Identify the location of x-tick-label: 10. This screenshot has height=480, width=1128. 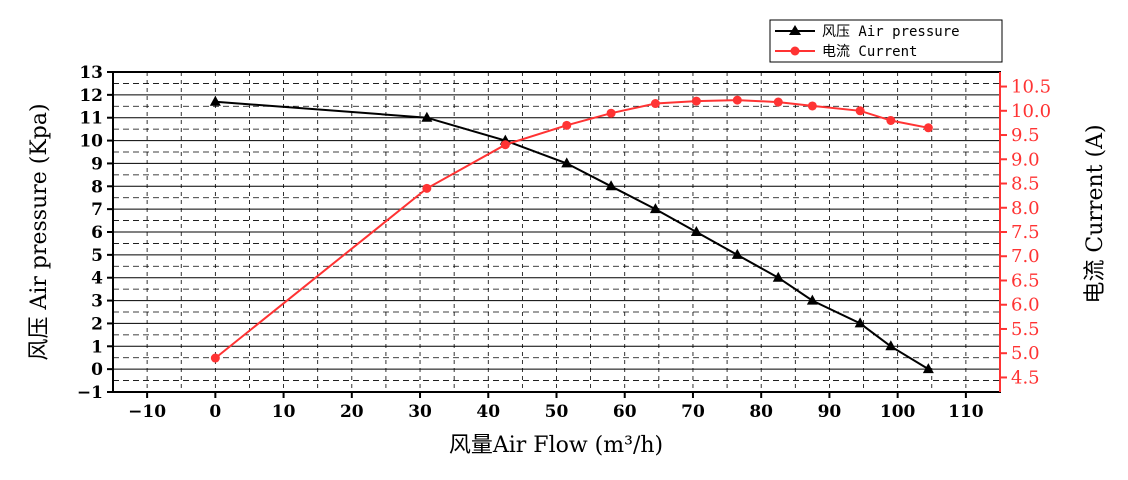
(284, 412).